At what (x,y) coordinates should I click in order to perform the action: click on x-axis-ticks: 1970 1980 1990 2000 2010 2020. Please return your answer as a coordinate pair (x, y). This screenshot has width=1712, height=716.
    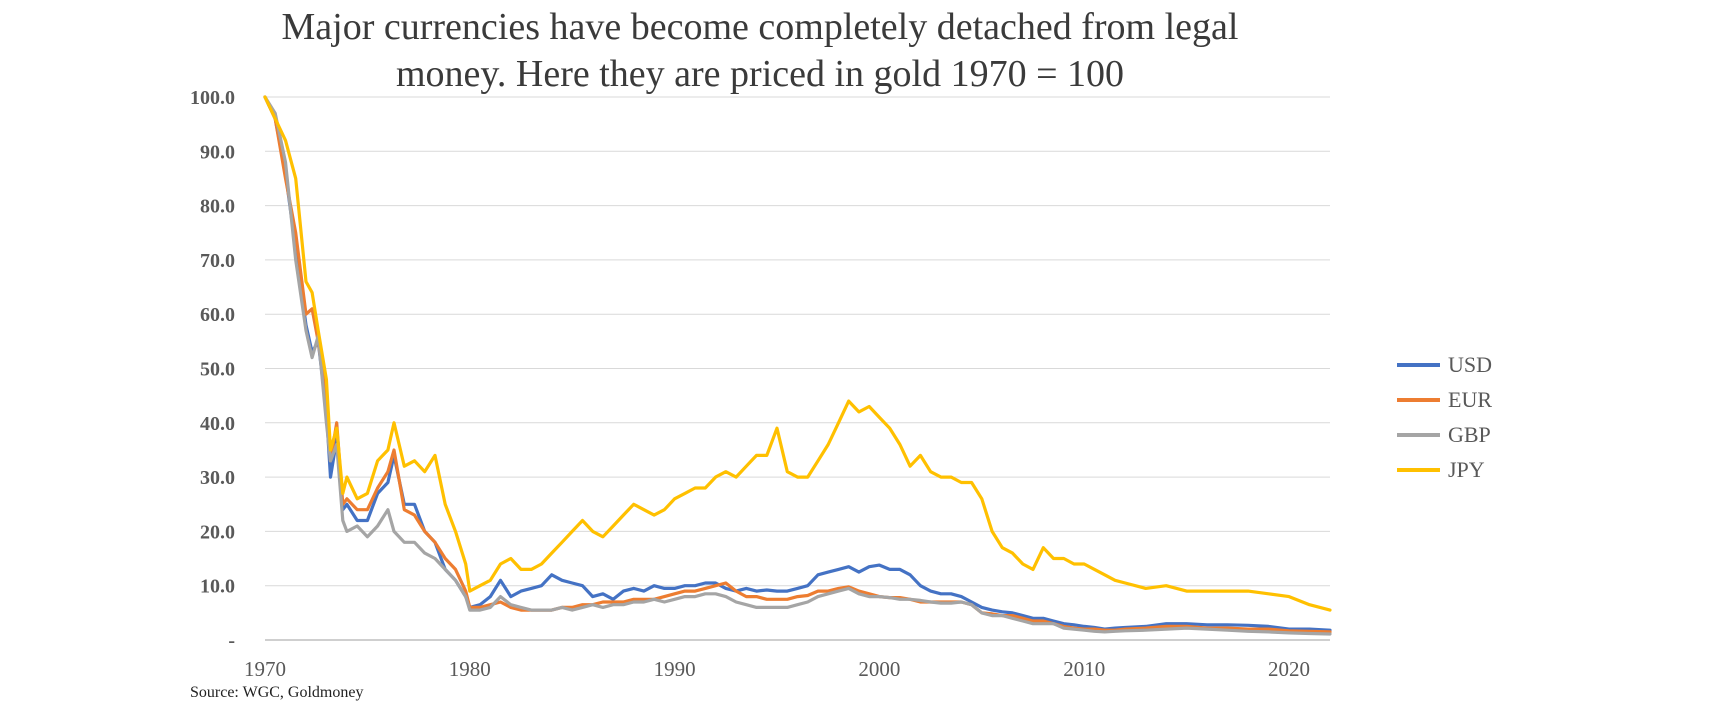
    Looking at the image, I should click on (777, 669).